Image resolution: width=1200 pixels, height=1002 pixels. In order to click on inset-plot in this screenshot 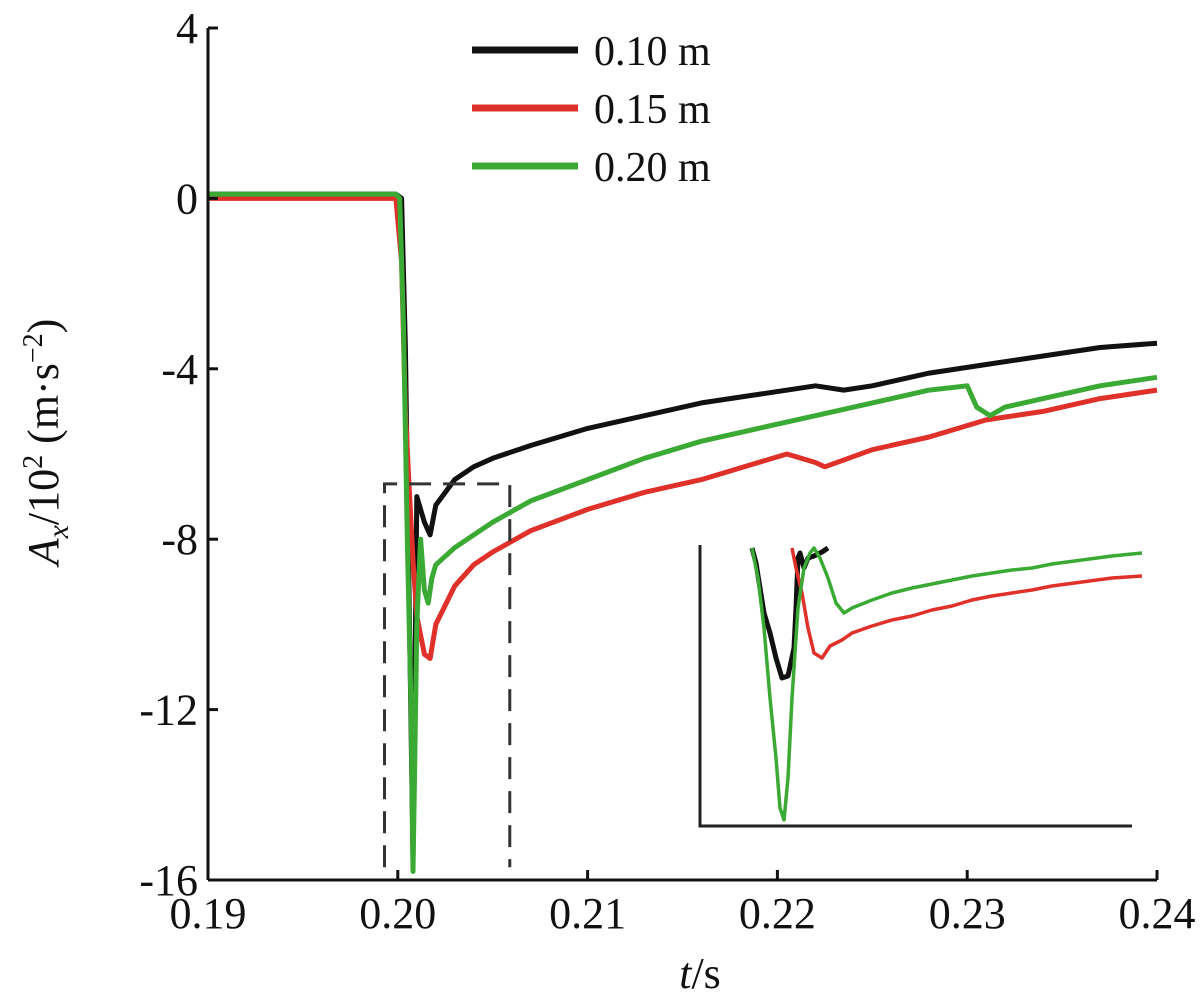, I will do `click(920, 686)`.